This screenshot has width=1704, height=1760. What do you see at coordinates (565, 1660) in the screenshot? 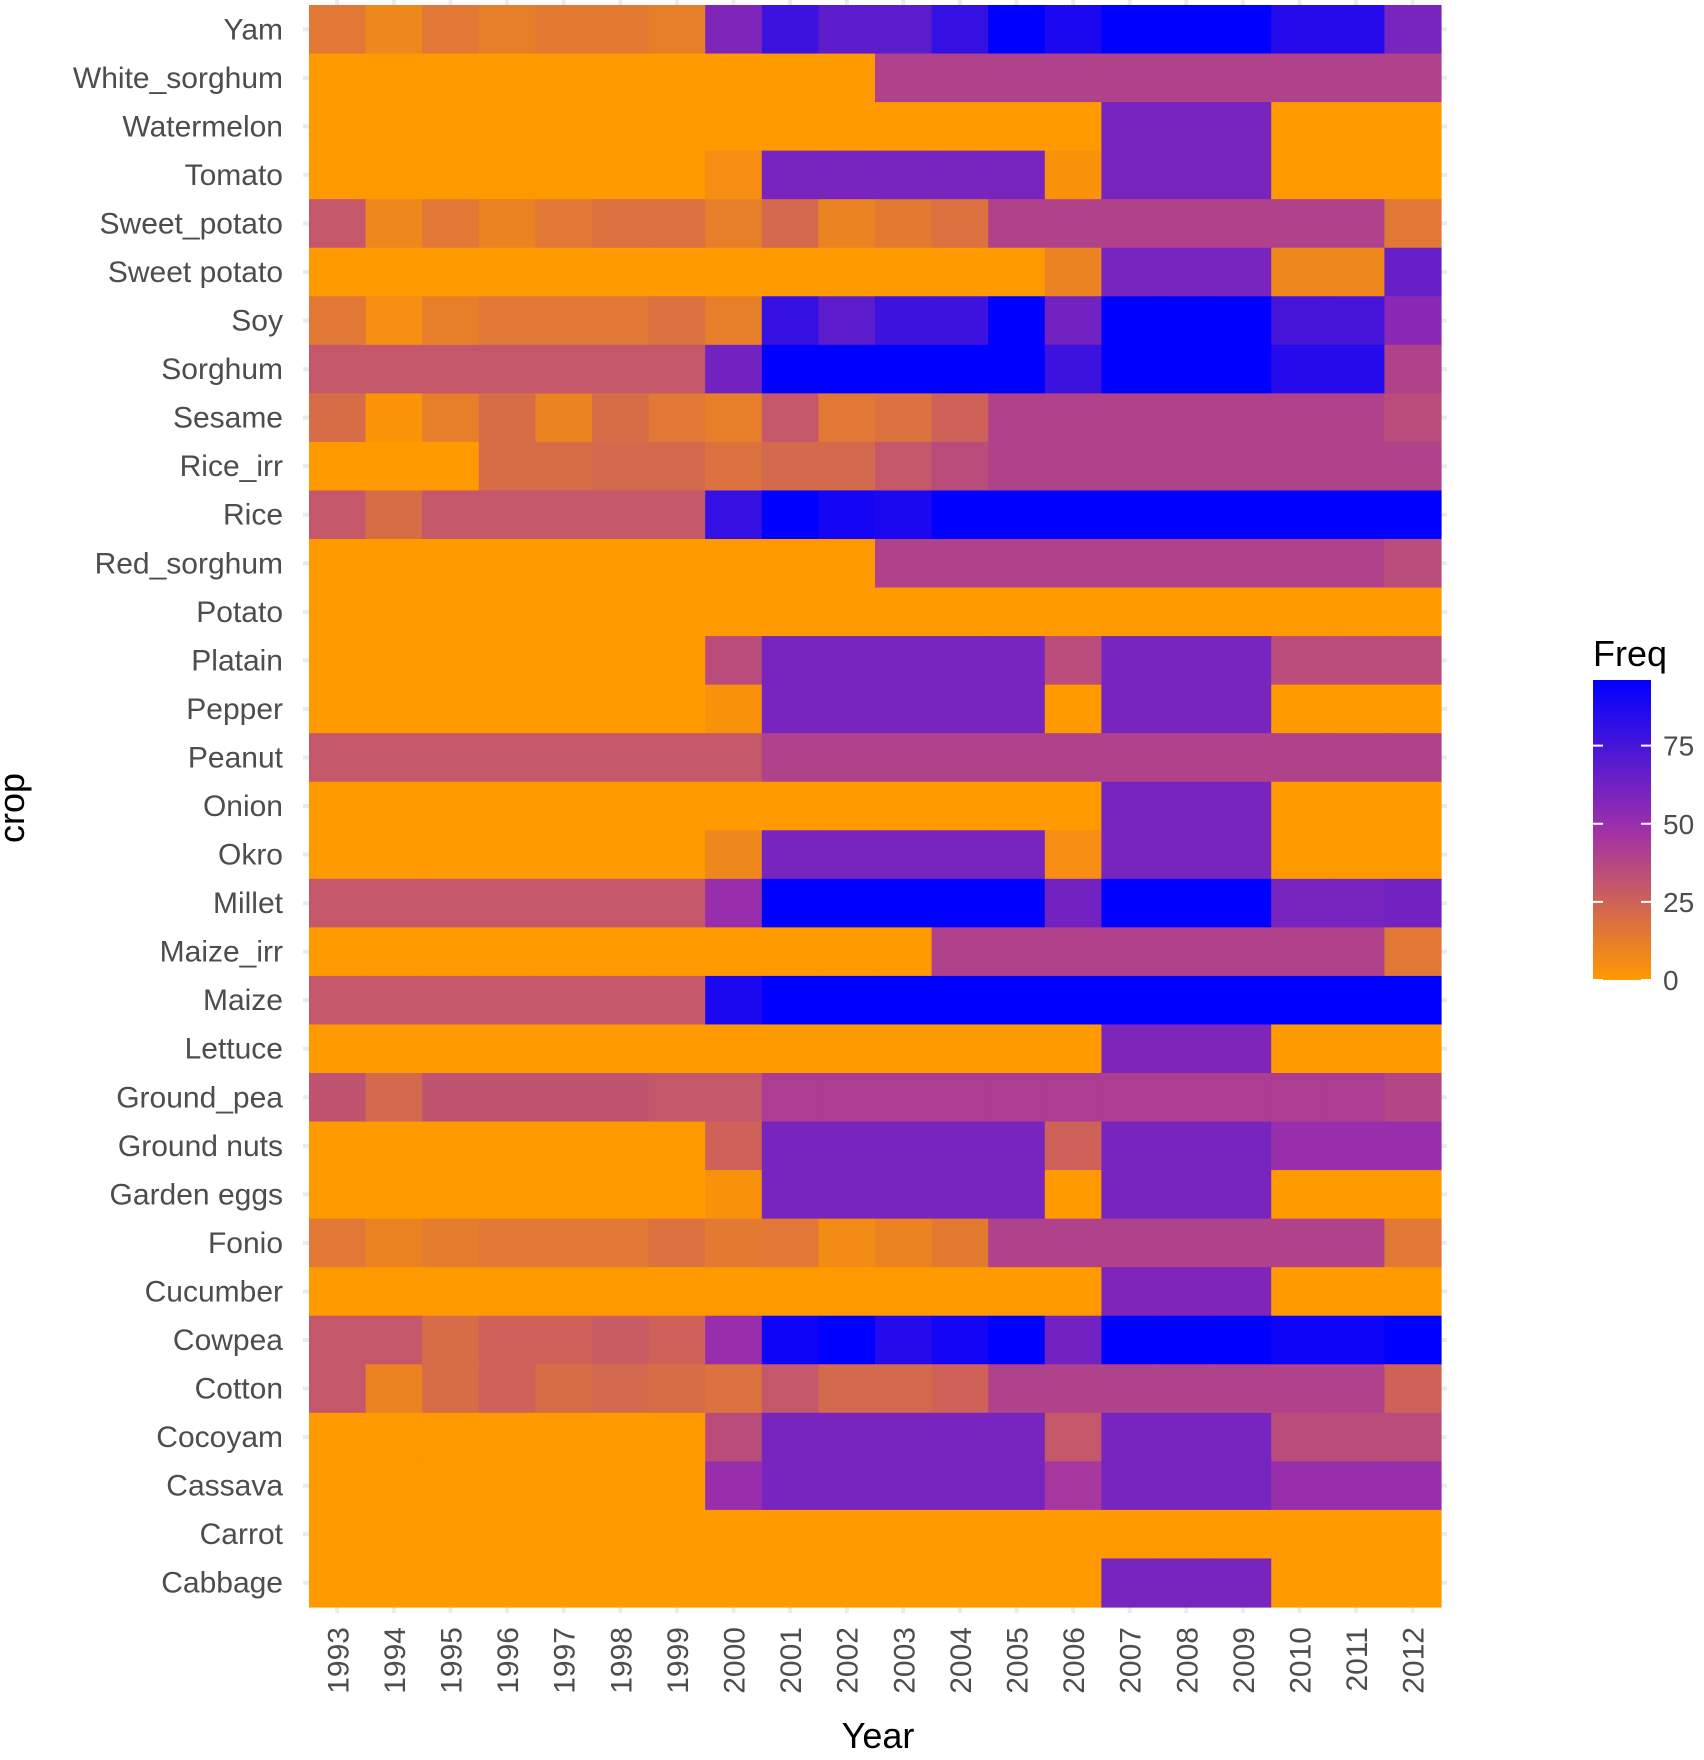
I see `x-tick-label: 1997` at bounding box center [565, 1660].